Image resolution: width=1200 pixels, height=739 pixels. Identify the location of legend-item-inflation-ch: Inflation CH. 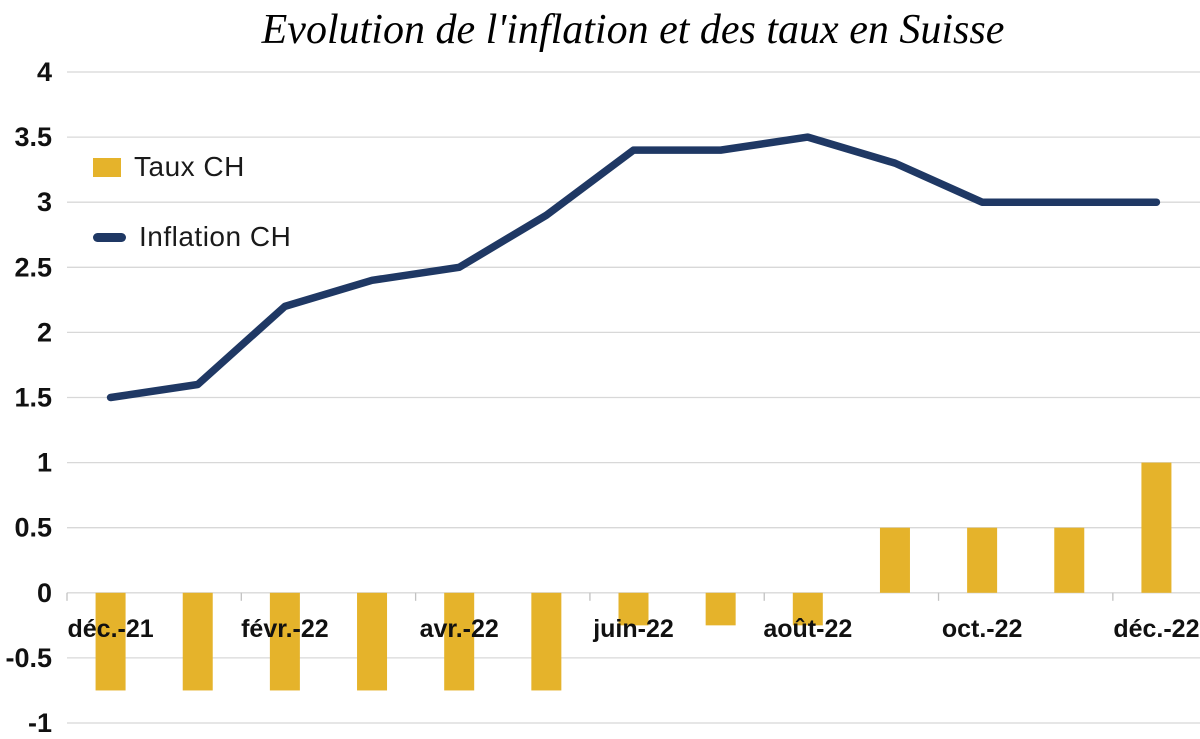
(192, 237).